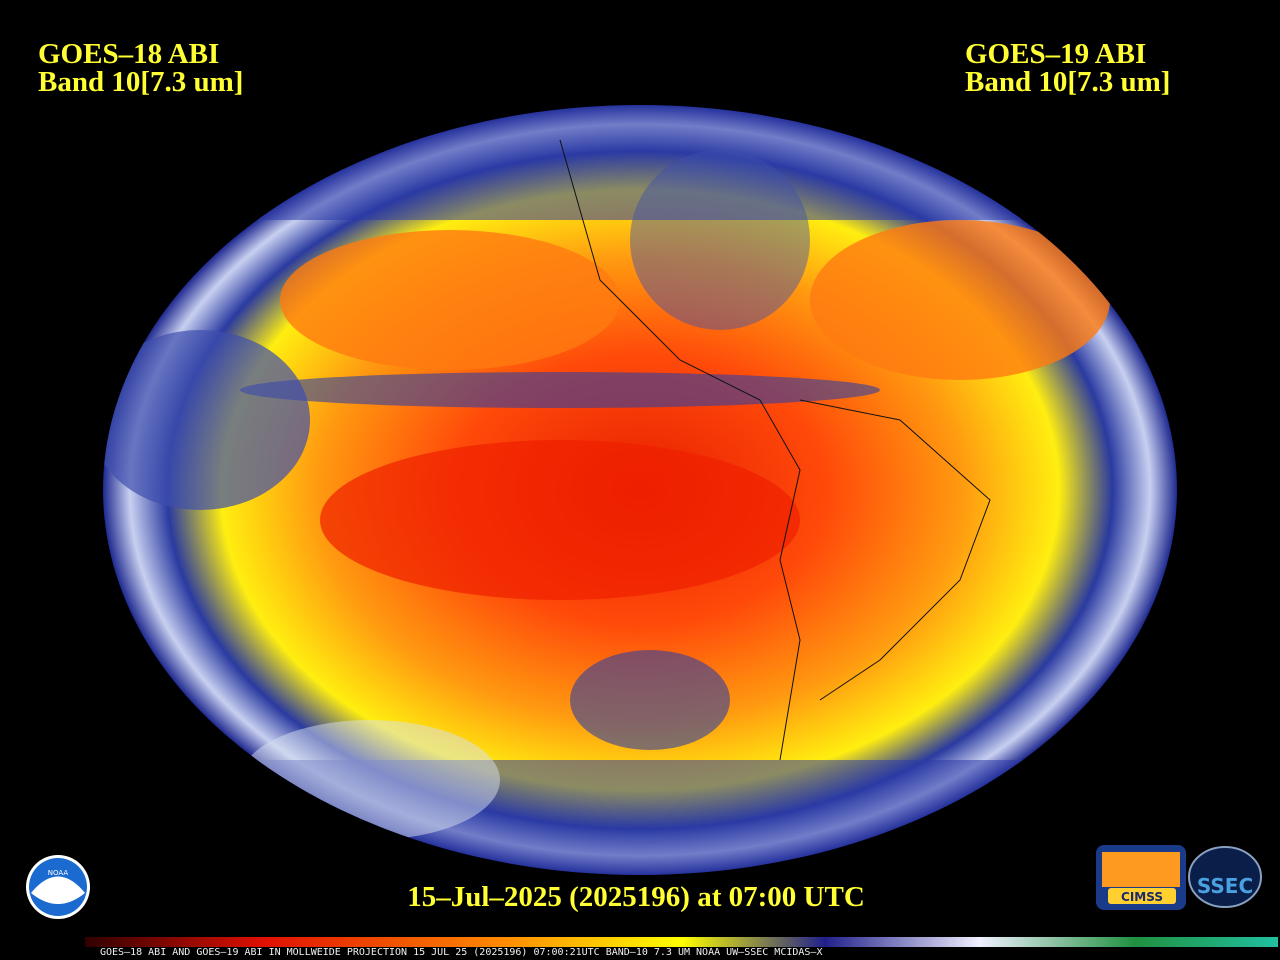 The width and height of the screenshot is (1280, 960). What do you see at coordinates (58, 887) in the screenshot?
I see `noaa-logo: NOAA` at bounding box center [58, 887].